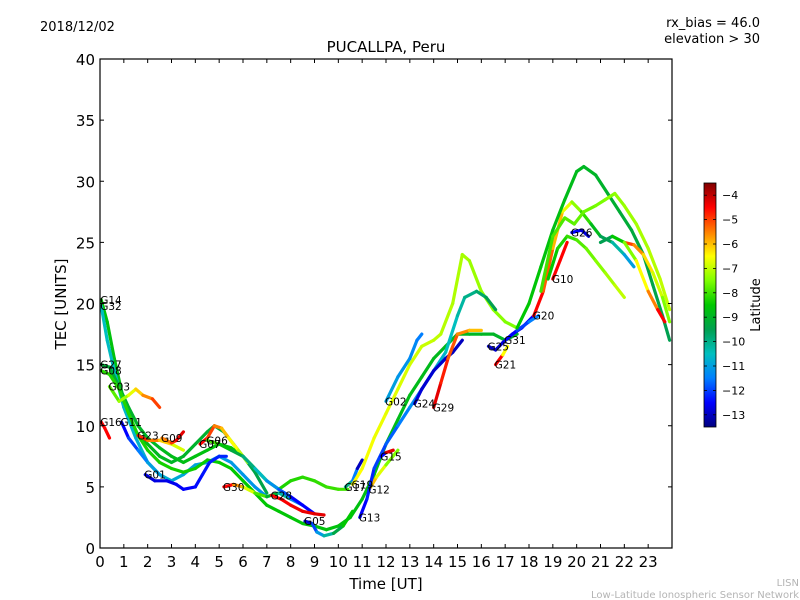  What do you see at coordinates (552, 562) in the screenshot?
I see `x-tick-label: 19` at bounding box center [552, 562].